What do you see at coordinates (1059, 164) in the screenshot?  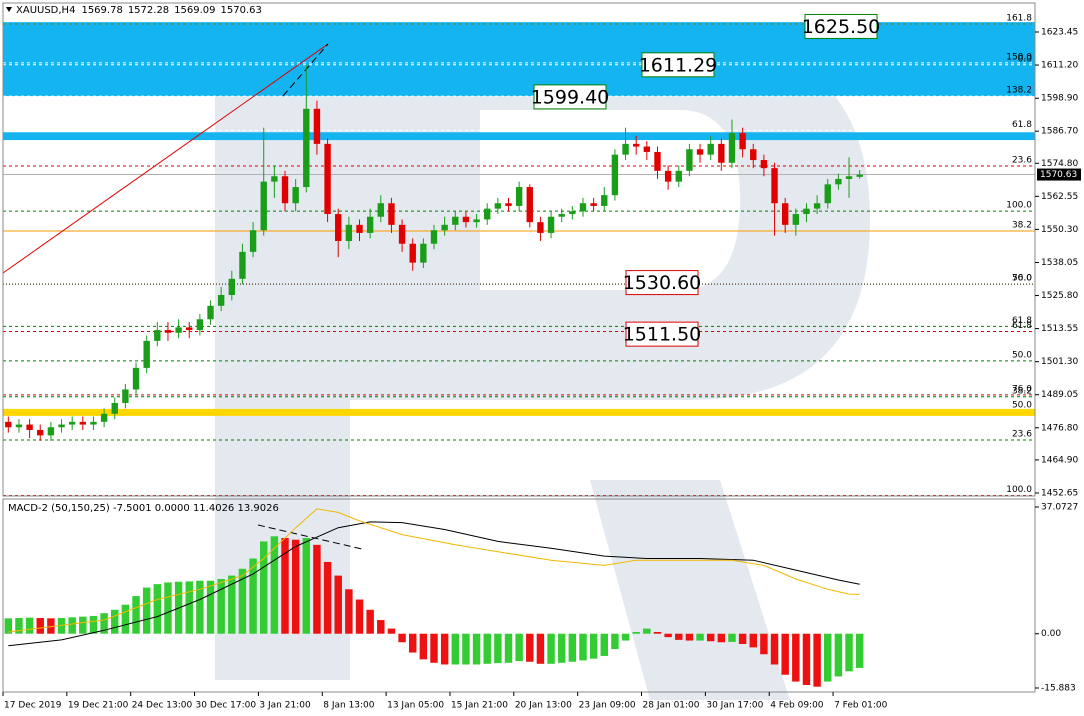 I see `y-tick-label: 1574.80` at bounding box center [1059, 164].